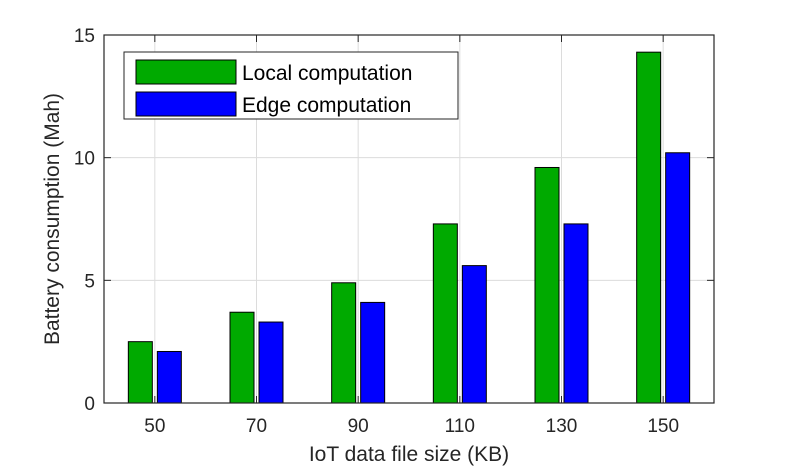  I want to click on y-tick-label: 5, so click(89, 281).